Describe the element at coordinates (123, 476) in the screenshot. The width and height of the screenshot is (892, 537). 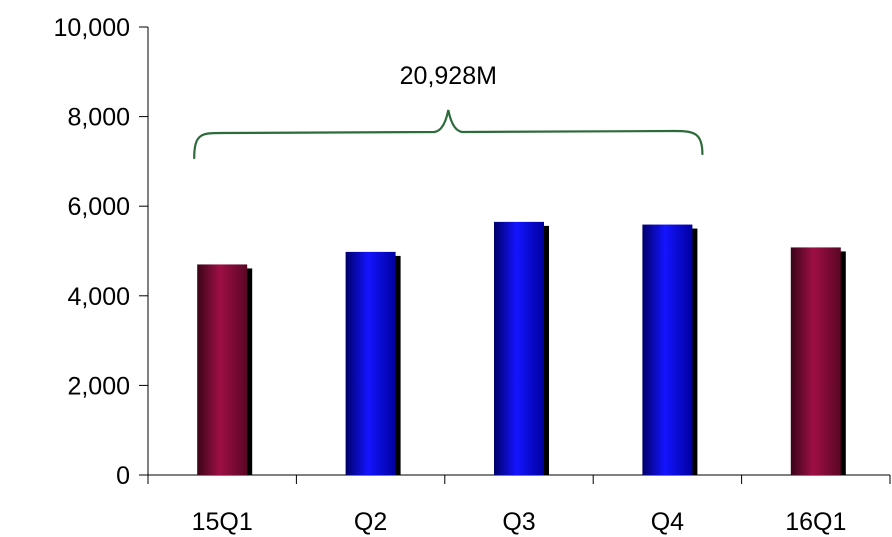
I see `y-tick-label: 0` at that location.